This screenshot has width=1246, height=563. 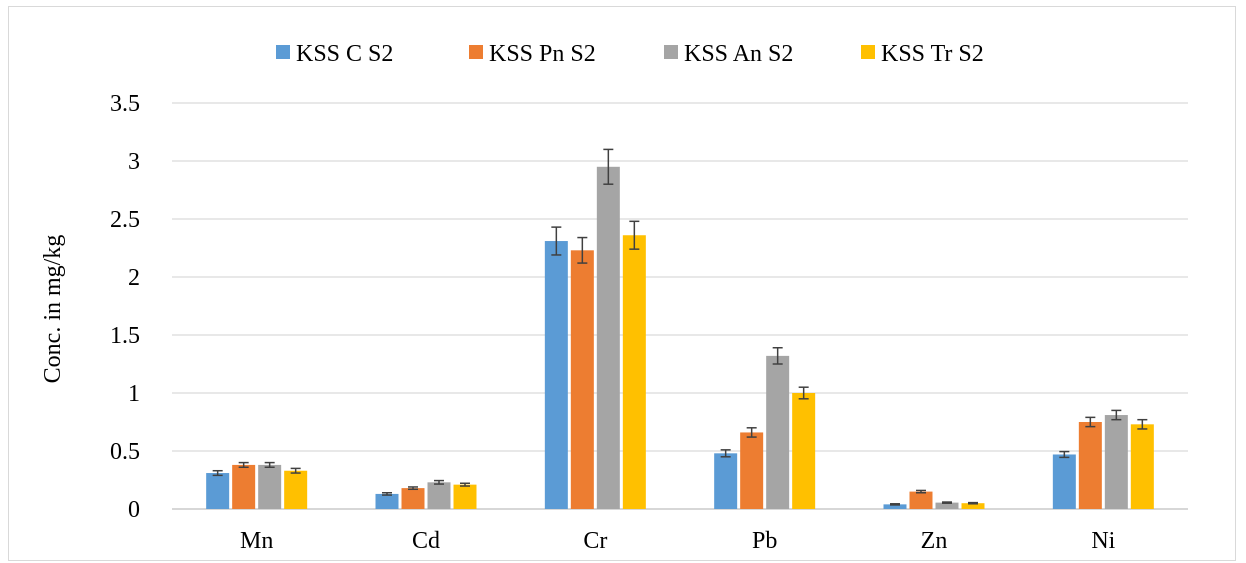 What do you see at coordinates (53, 309) in the screenshot?
I see `y-axis-title: Conc. in mg/kg` at bounding box center [53, 309].